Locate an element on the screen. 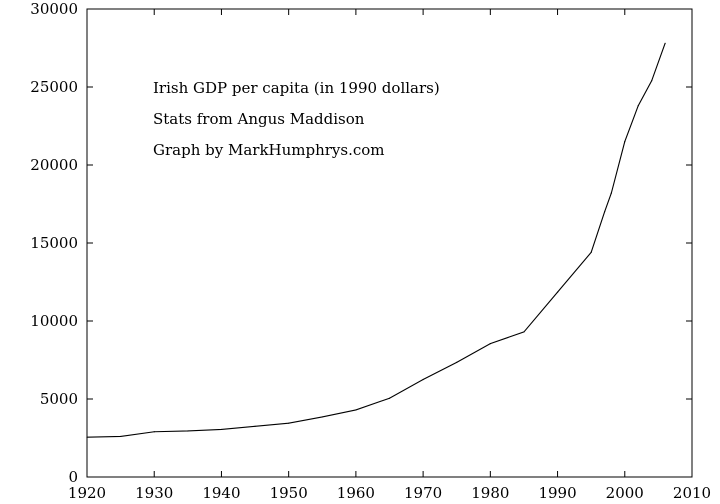 This screenshot has height=504, width=720. y-tick-label: 0 is located at coordinates (73, 477).